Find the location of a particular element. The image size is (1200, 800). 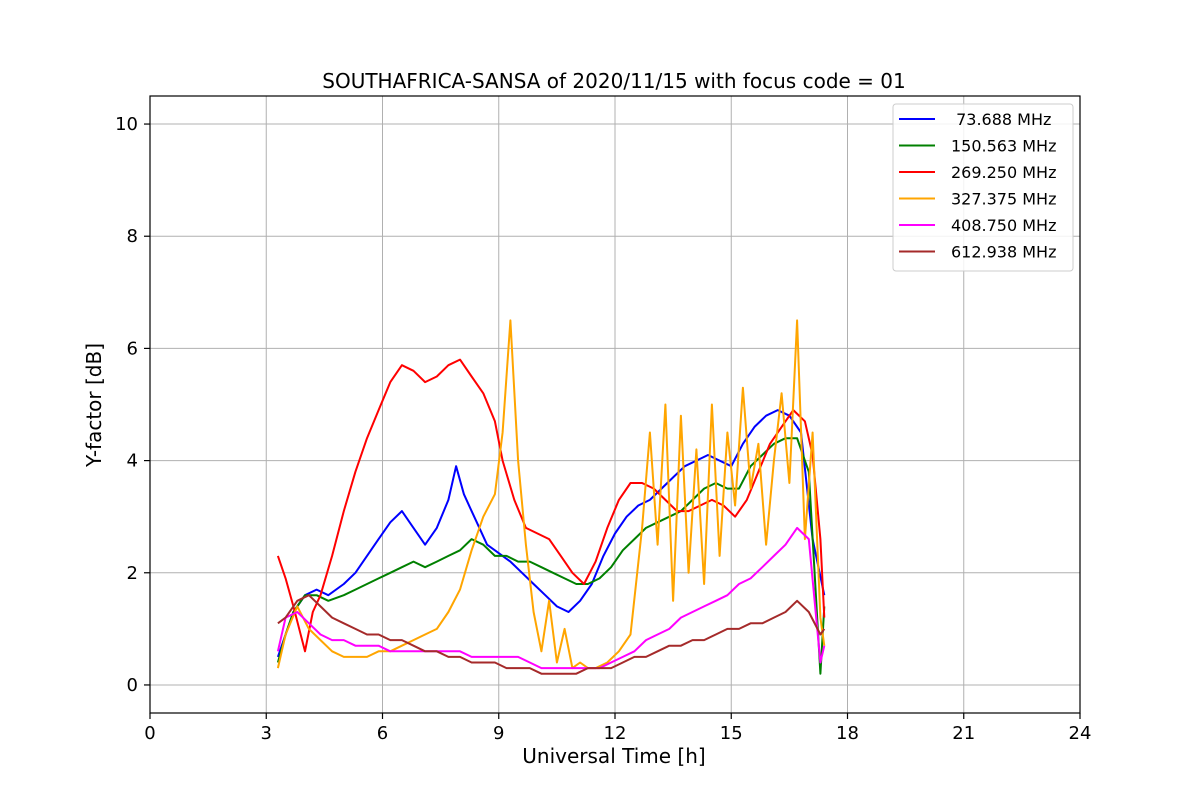

y-ticks: 0 2 4 6 8 10 is located at coordinates (132, 405).